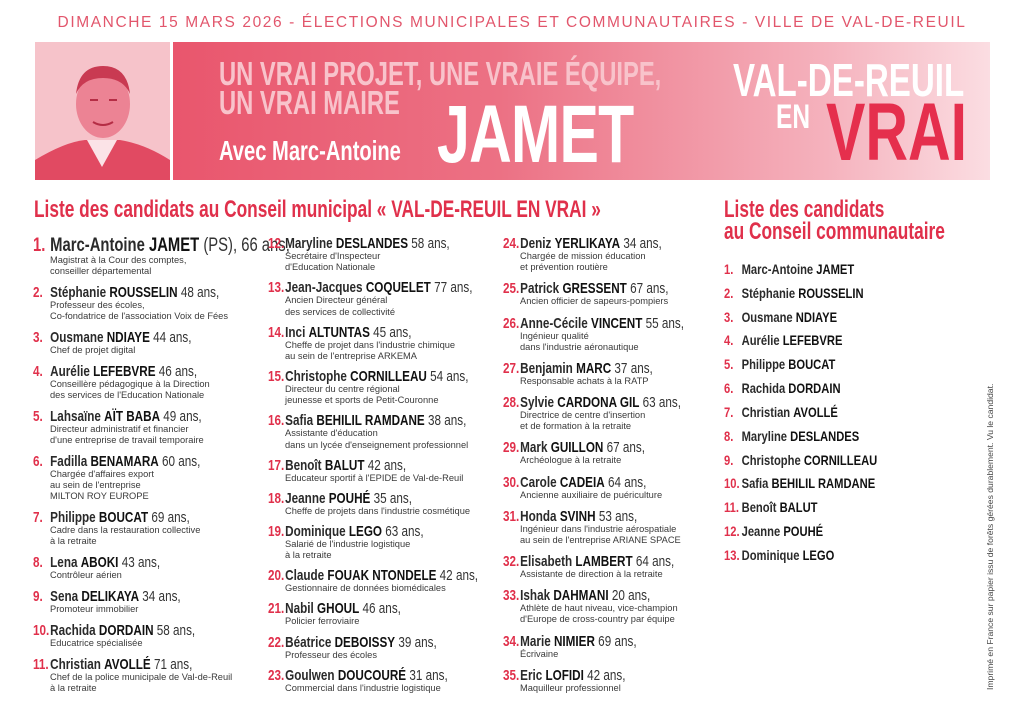  What do you see at coordinates (339, 332) in the screenshot?
I see `surname: ALTUNTAS` at bounding box center [339, 332].